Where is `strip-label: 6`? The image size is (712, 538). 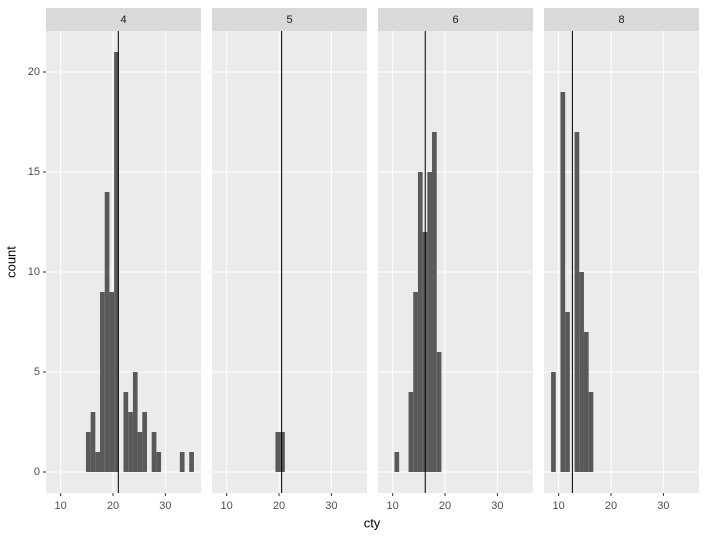
strip-label: 6 is located at coordinates (455, 20).